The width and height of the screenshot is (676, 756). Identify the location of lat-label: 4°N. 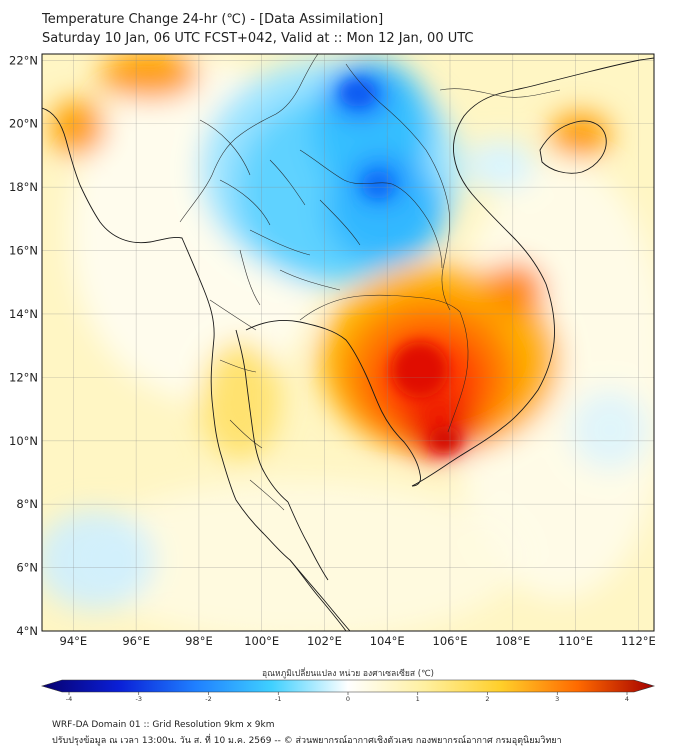
(27, 631).